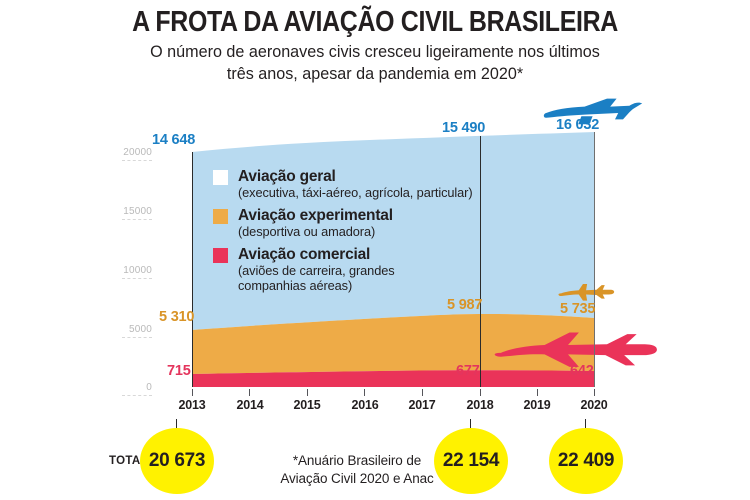  Describe the element at coordinates (287, 176) in the screenshot. I see `legend-label: Aviação geral` at that location.